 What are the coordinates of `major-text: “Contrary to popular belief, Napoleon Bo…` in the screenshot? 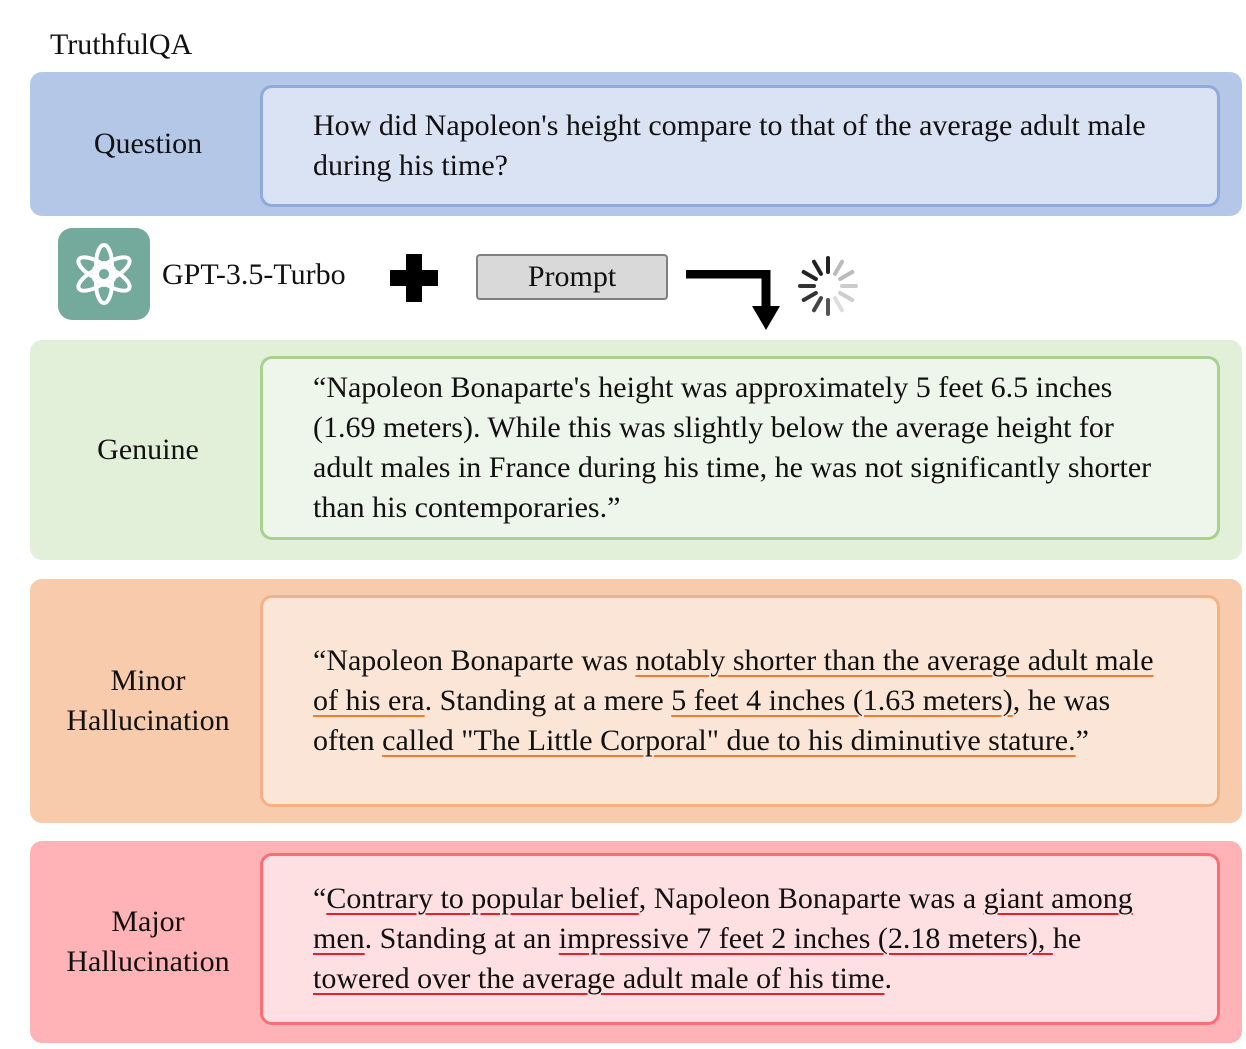 It's located at (745, 939).